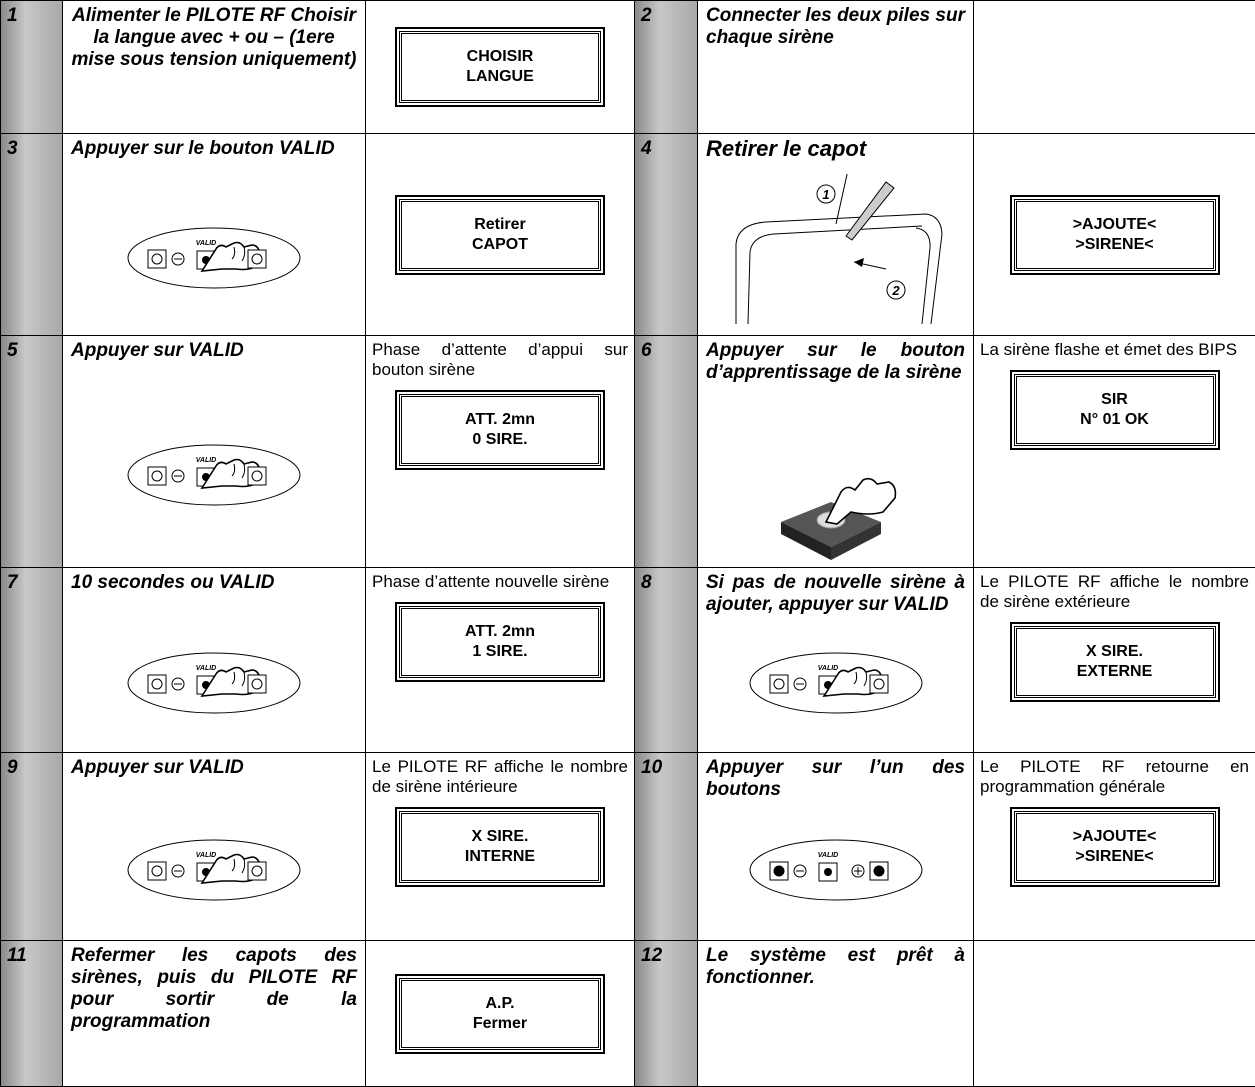 The height and width of the screenshot is (1087, 1255). Describe the element at coordinates (203, 148) in the screenshot. I see `instruction-text: Appuyer sur le bouton VALID` at that location.